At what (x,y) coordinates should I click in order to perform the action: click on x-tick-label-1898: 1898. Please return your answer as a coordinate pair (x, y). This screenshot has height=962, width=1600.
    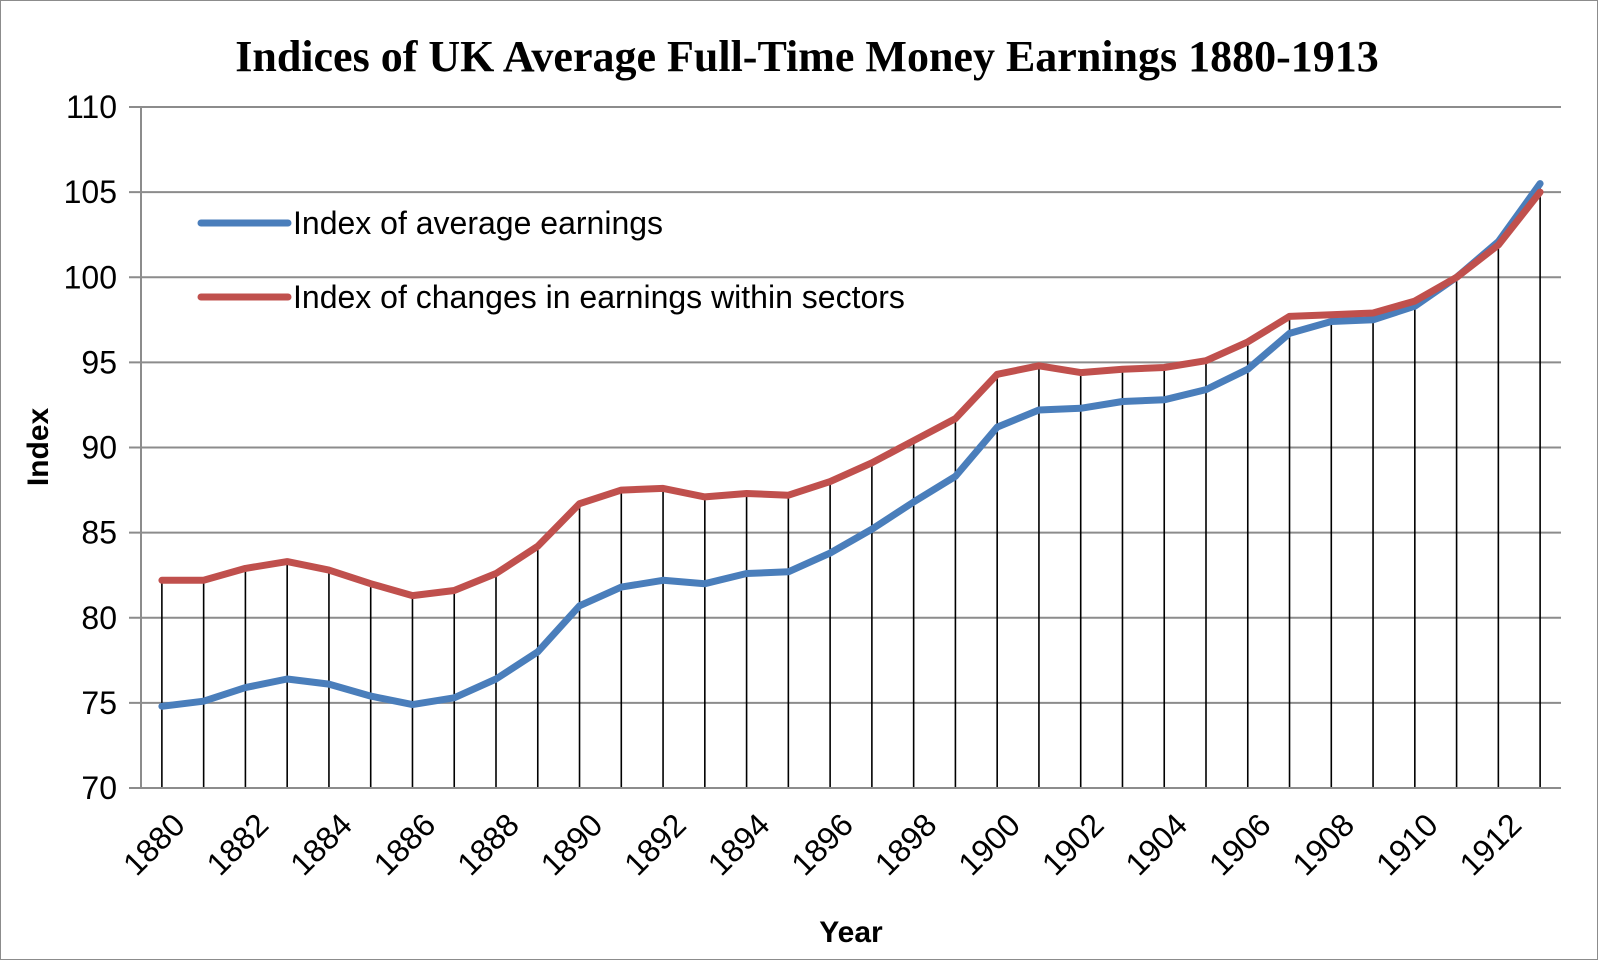
    Looking at the image, I should click on (906, 844).